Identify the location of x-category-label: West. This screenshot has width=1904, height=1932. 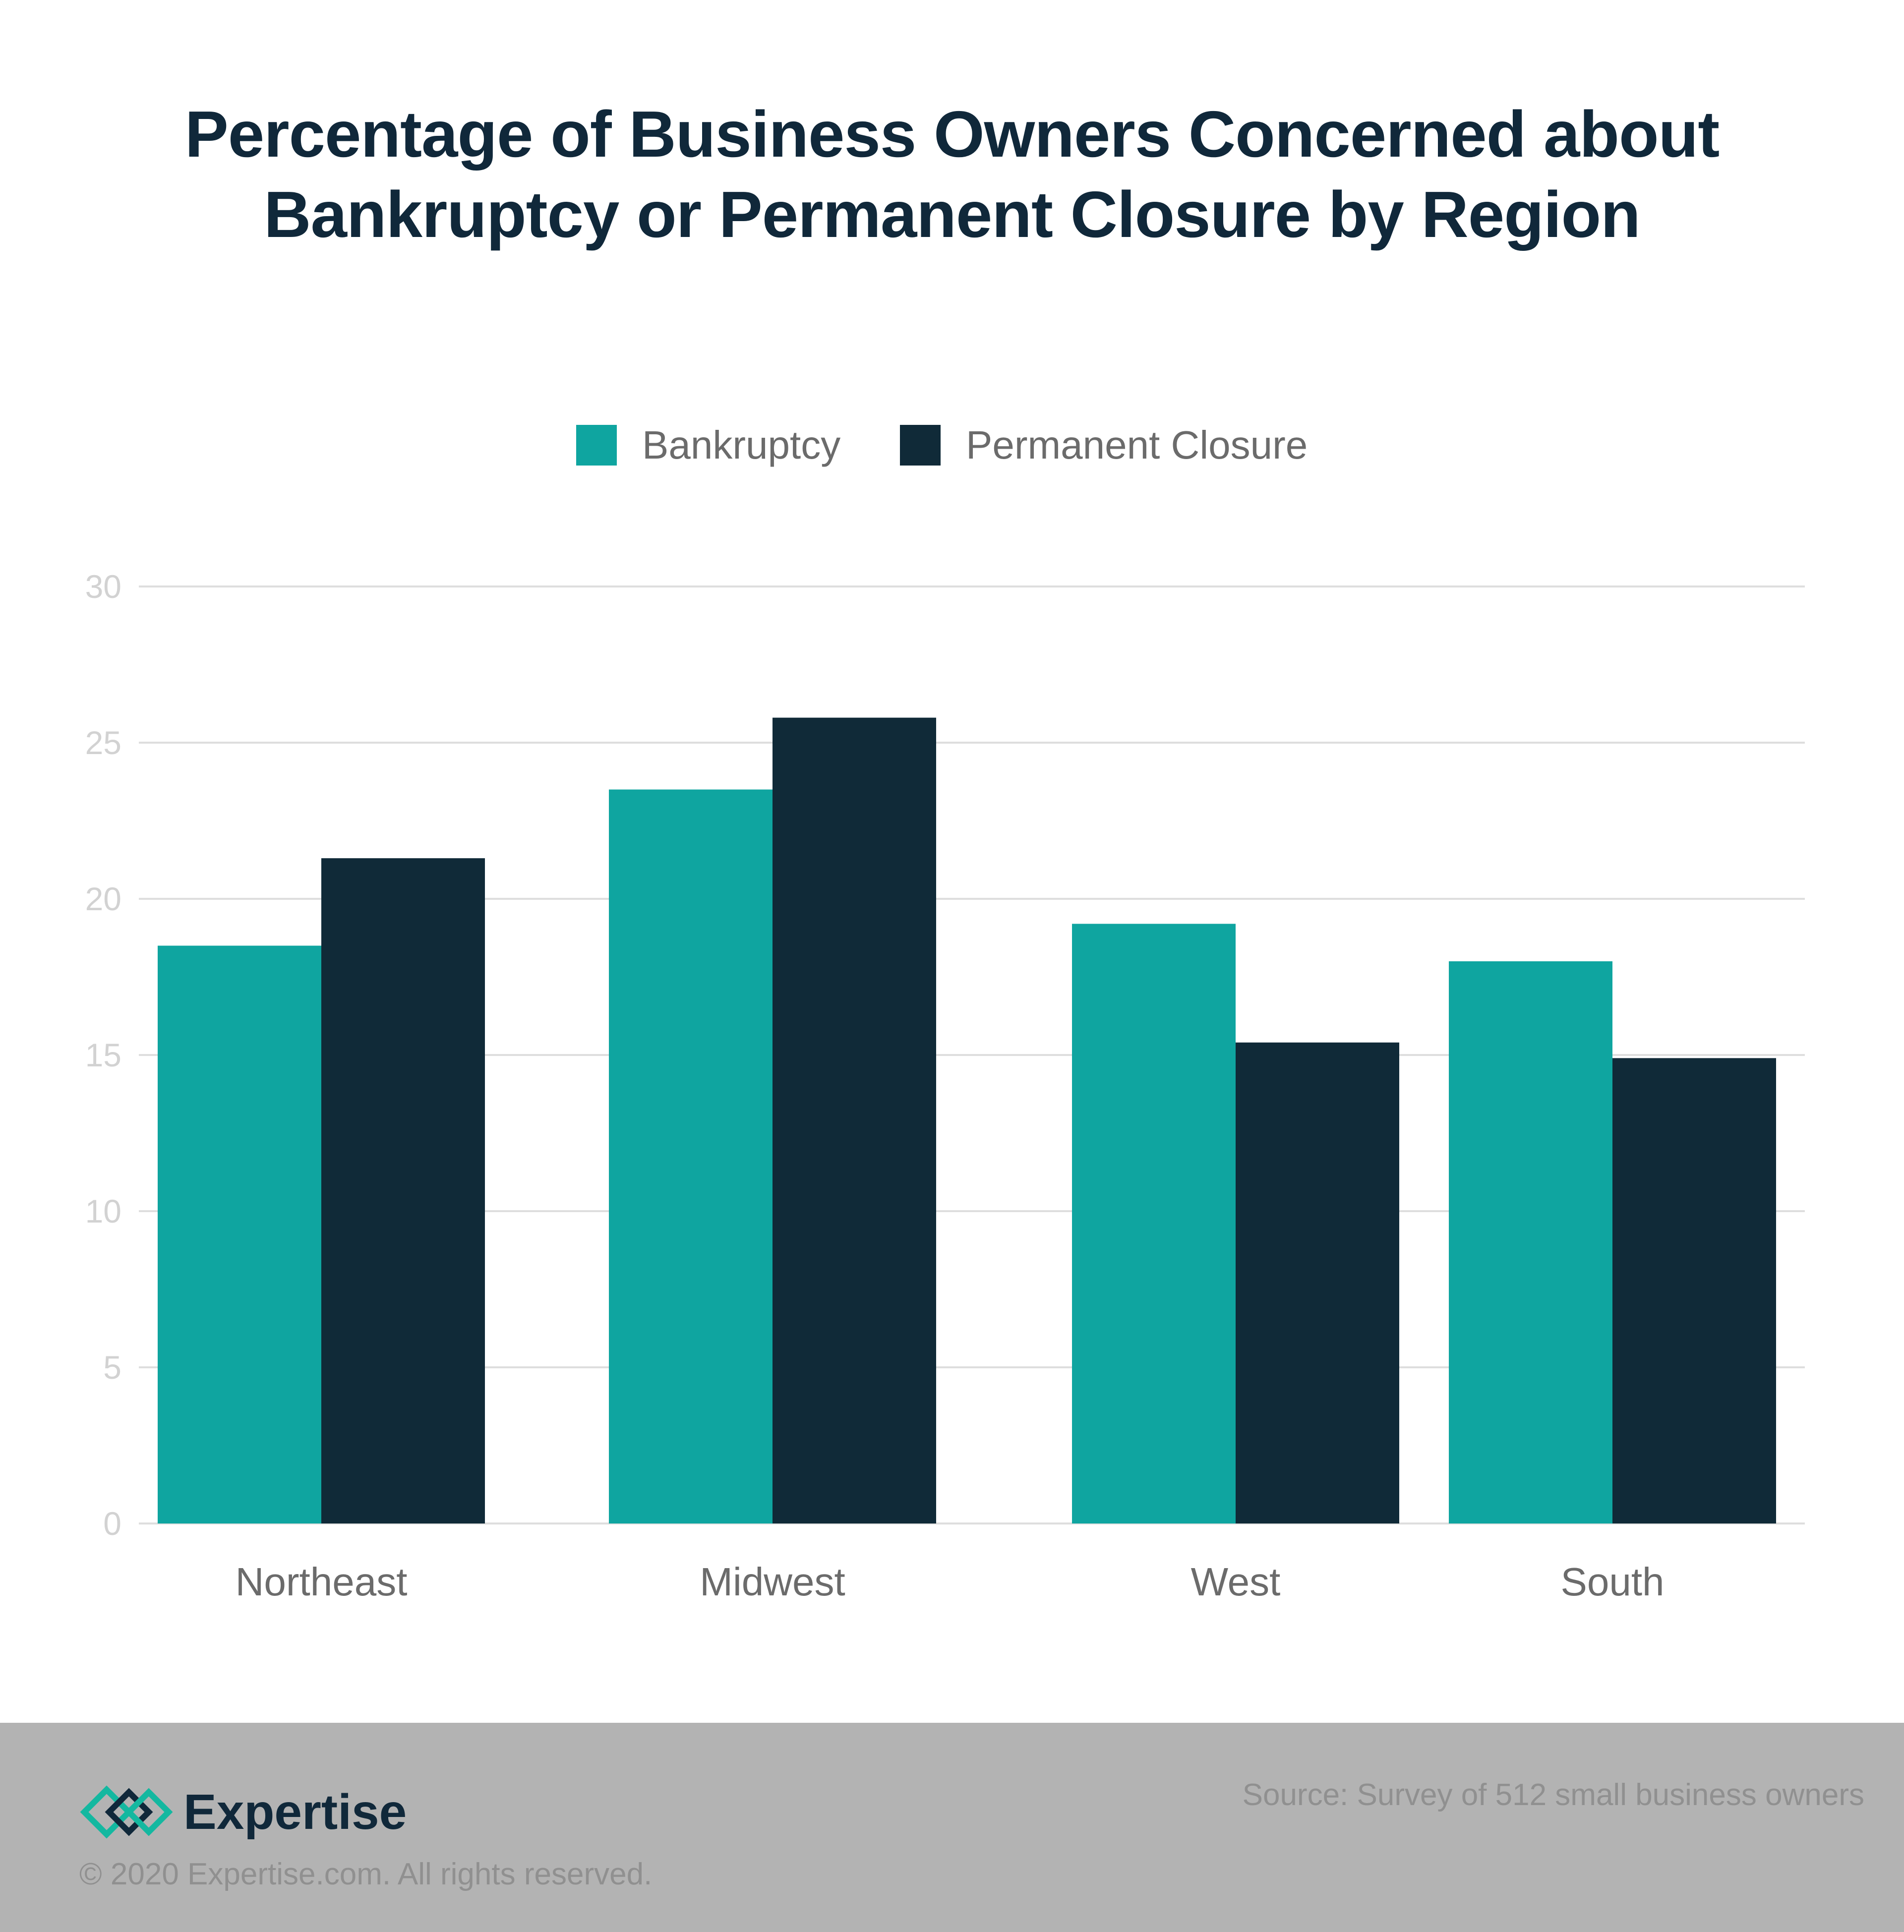
(1236, 1582).